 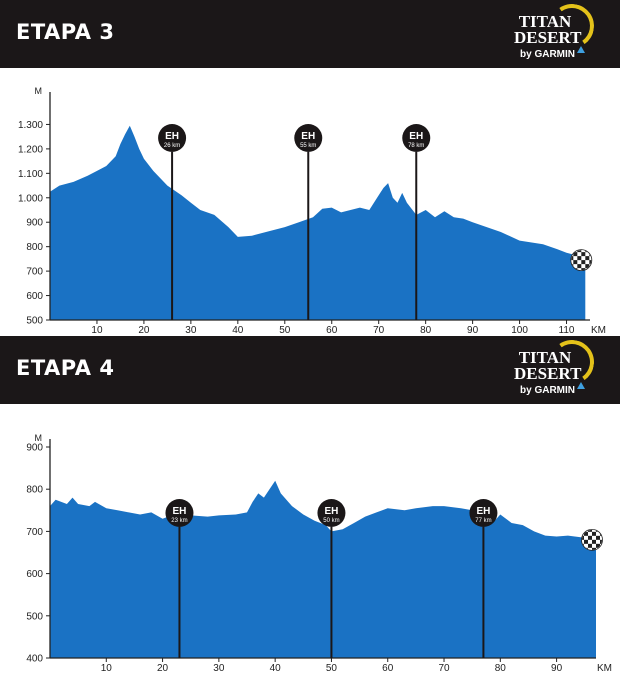 What do you see at coordinates (30, 149) in the screenshot?
I see `y-tick-label: 1.200` at bounding box center [30, 149].